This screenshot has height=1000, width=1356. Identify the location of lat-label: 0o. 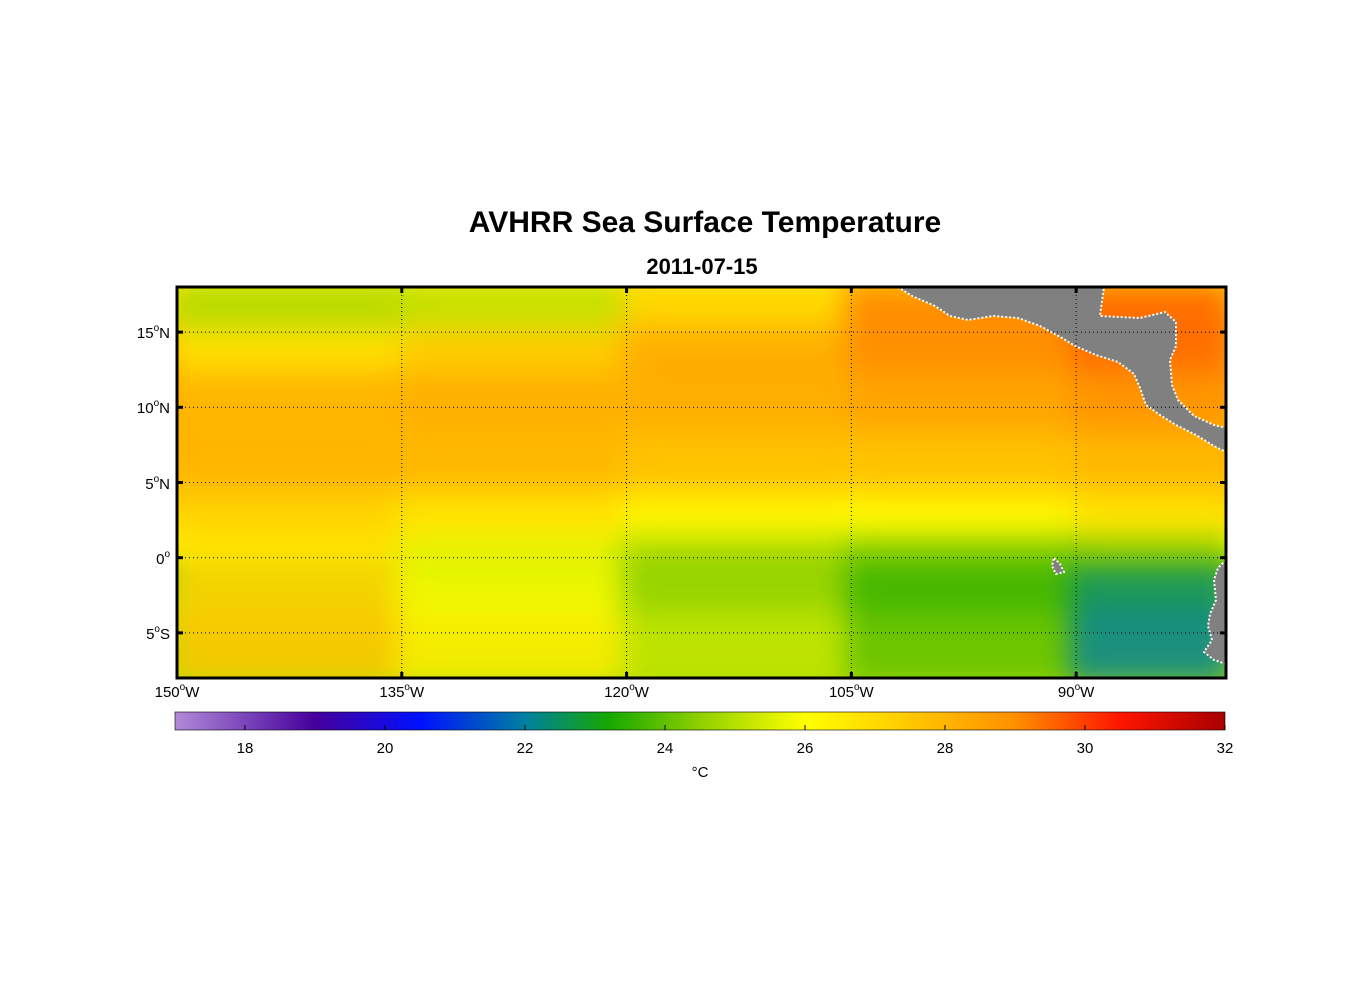
(163, 558).